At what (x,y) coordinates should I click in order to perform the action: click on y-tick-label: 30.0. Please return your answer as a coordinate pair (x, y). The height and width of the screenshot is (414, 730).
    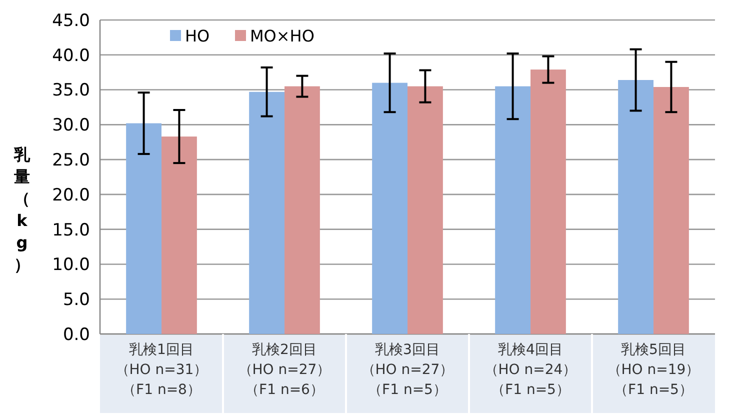
    Looking at the image, I should click on (71, 126).